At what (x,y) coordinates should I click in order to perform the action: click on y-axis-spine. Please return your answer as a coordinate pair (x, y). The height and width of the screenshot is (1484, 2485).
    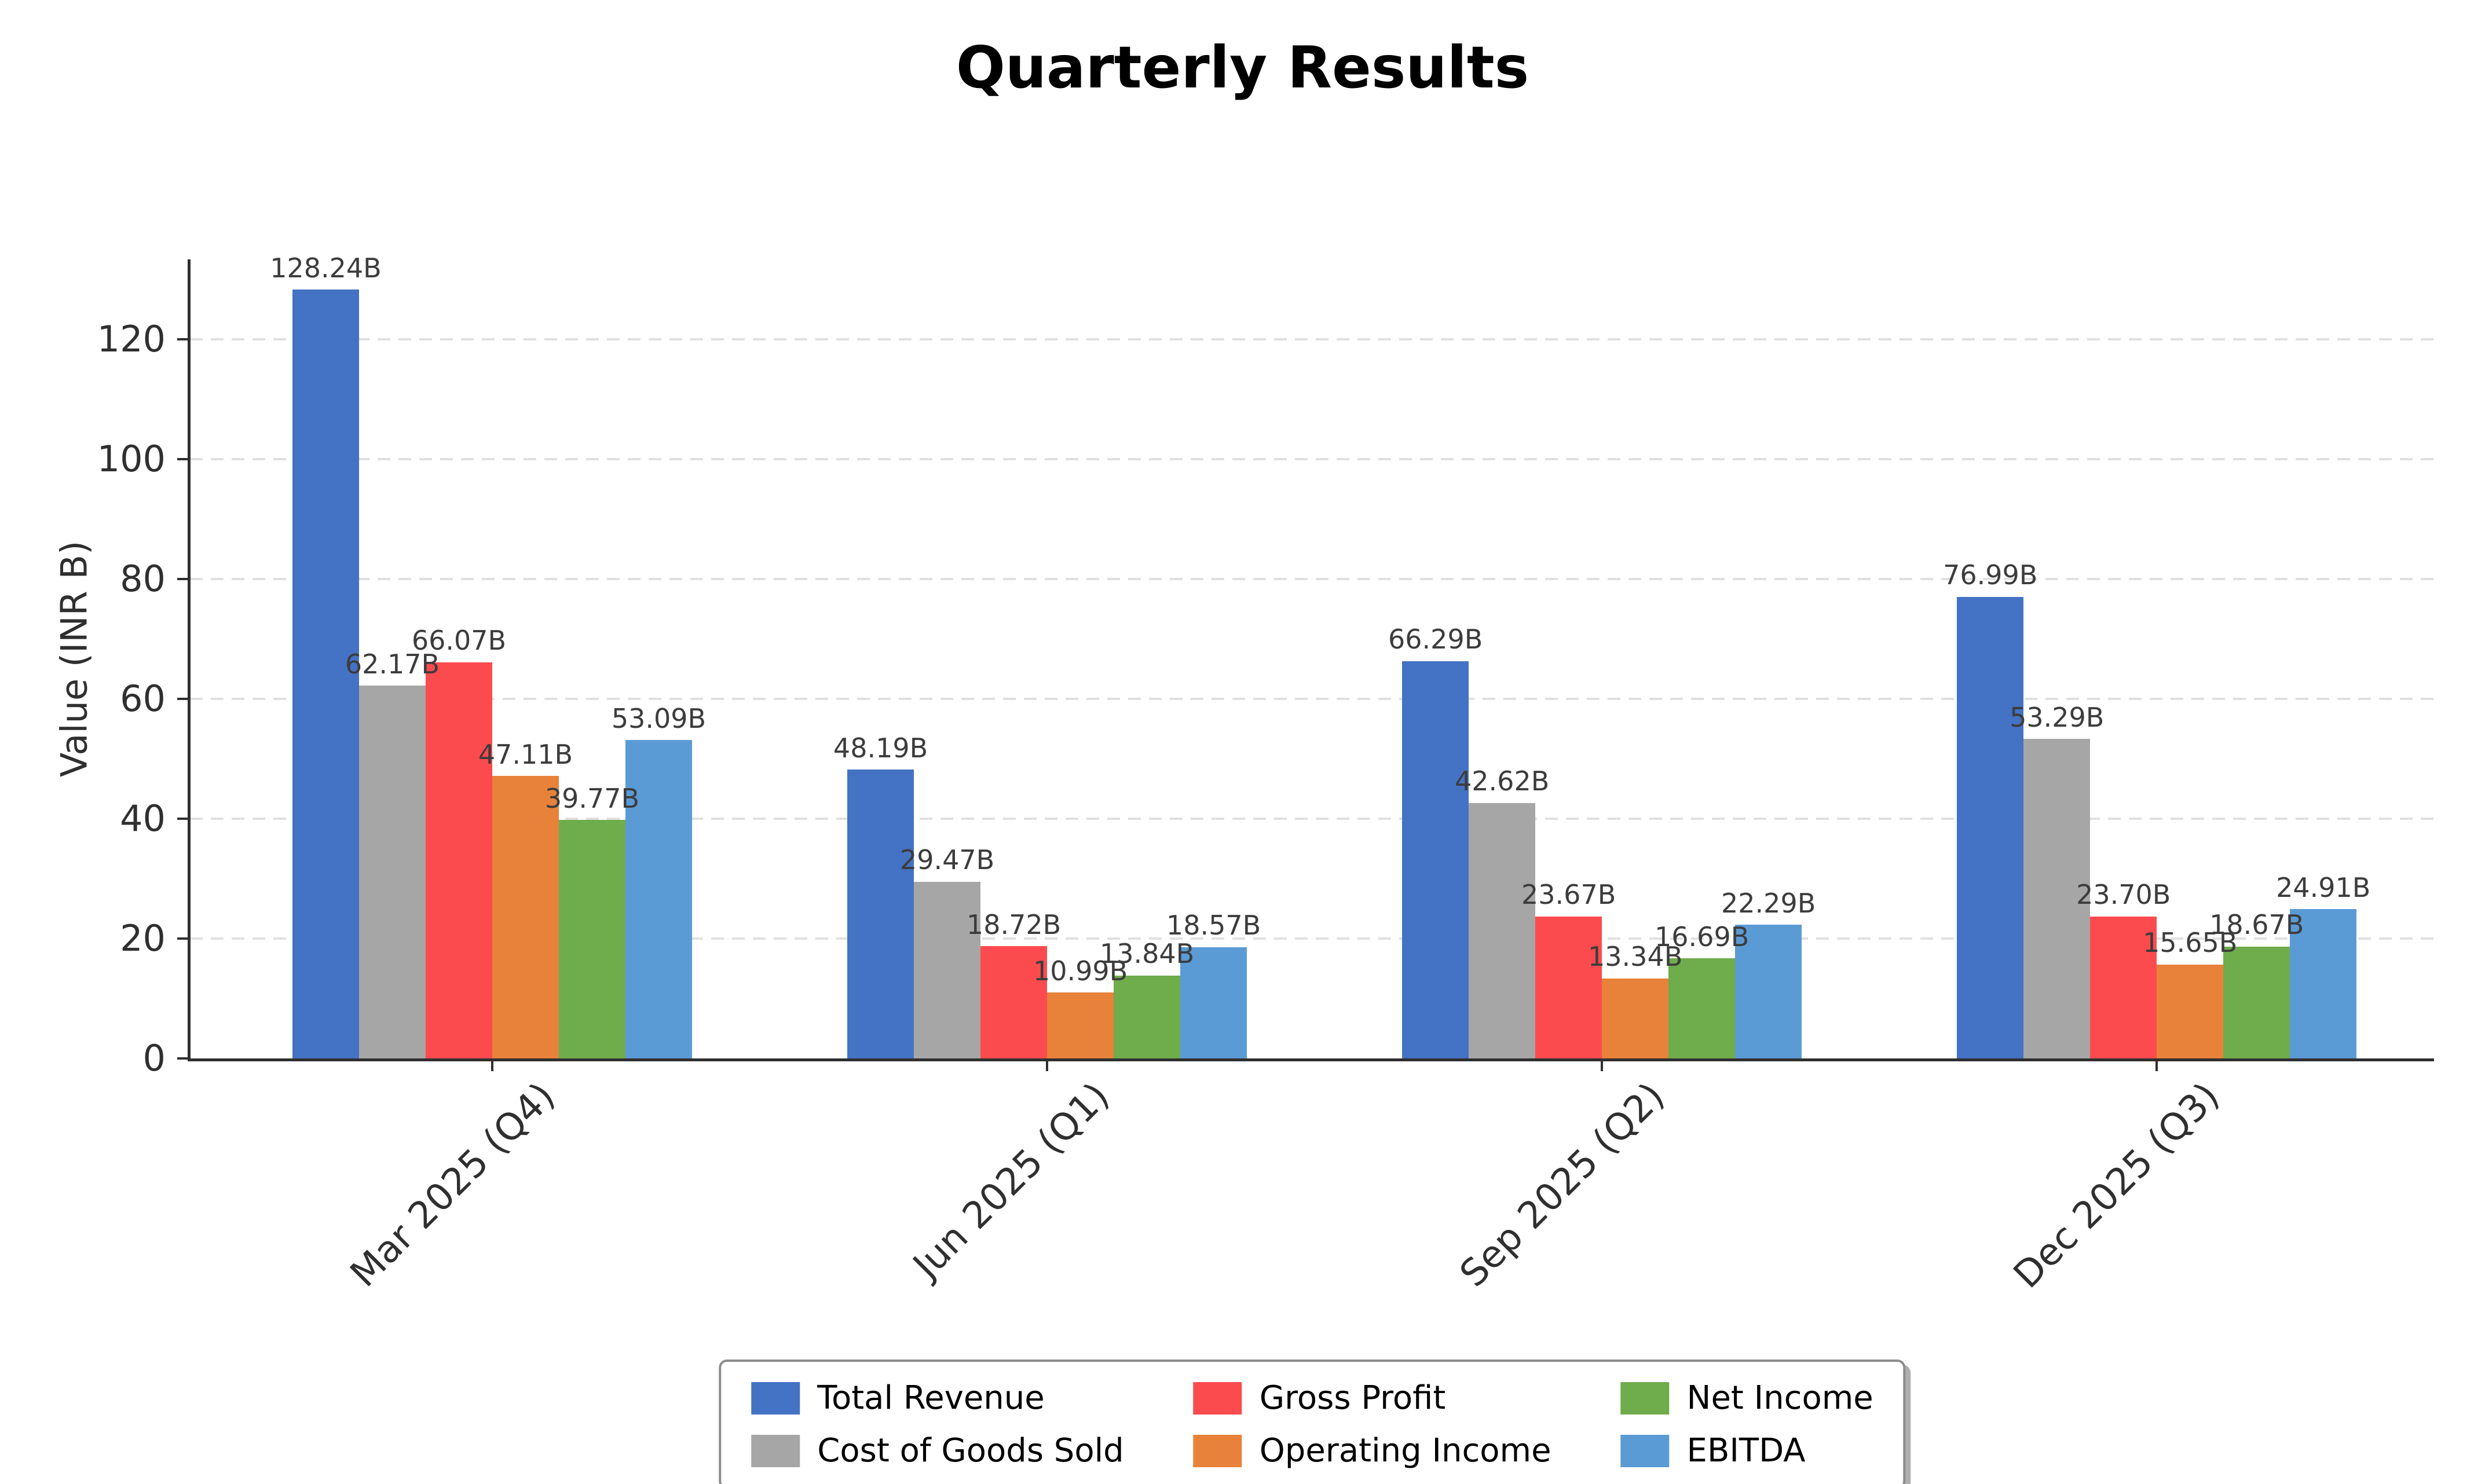
    Looking at the image, I should click on (189, 660).